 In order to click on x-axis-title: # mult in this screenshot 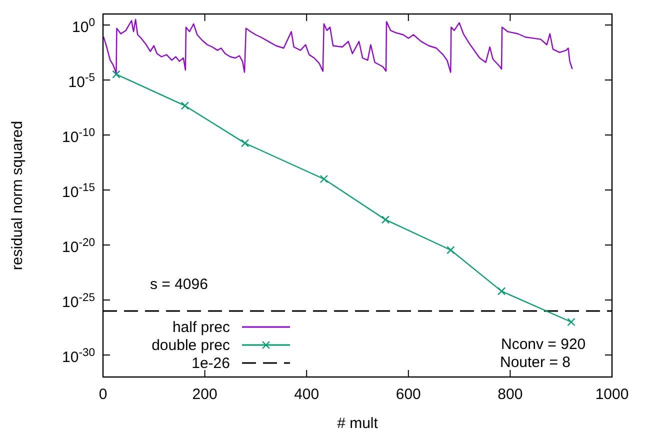, I will do `click(358, 423)`.